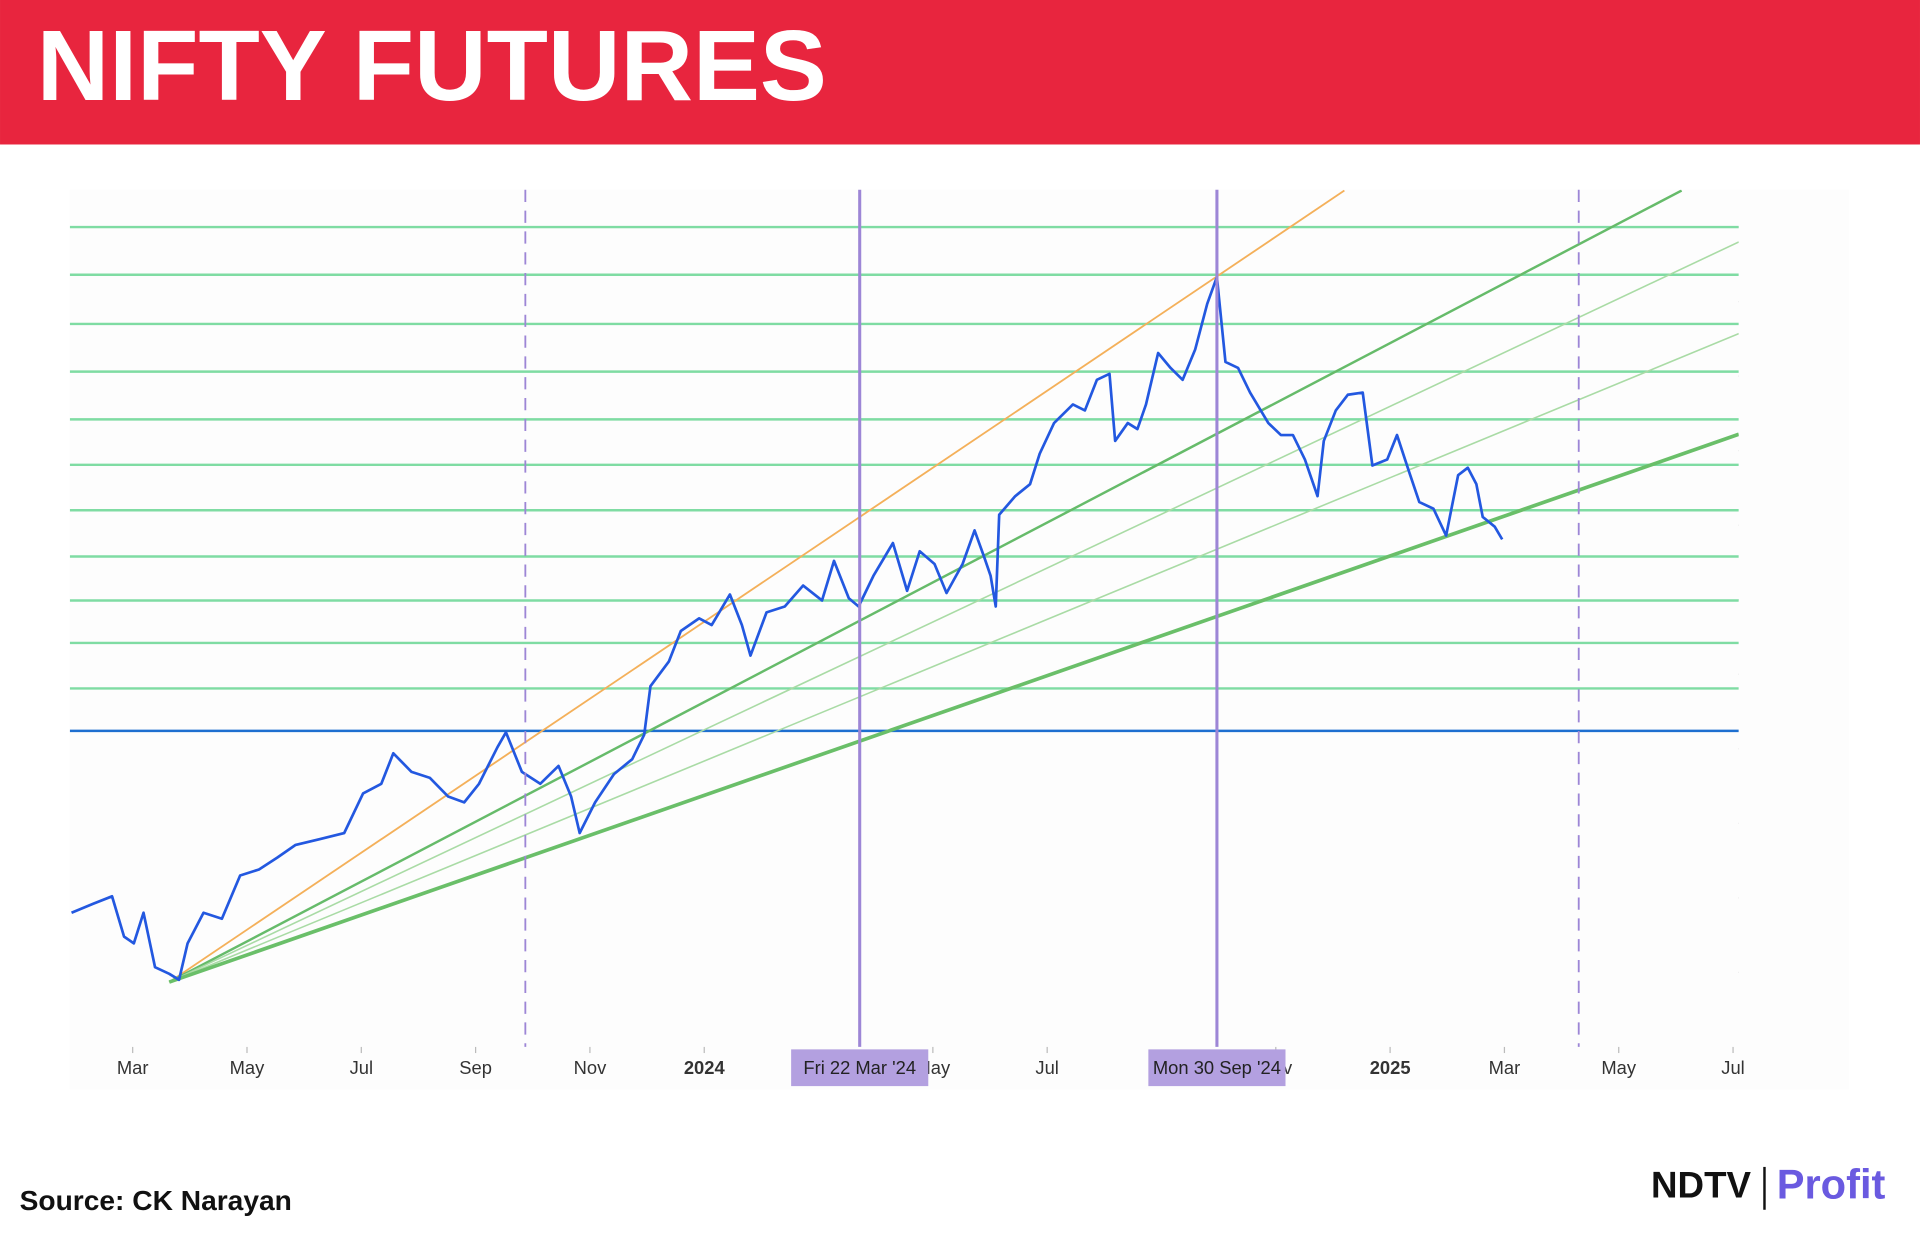 The height and width of the screenshot is (1235, 1920). Describe the element at coordinates (475, 1067) in the screenshot. I see `x-tick-label: Sep` at that location.